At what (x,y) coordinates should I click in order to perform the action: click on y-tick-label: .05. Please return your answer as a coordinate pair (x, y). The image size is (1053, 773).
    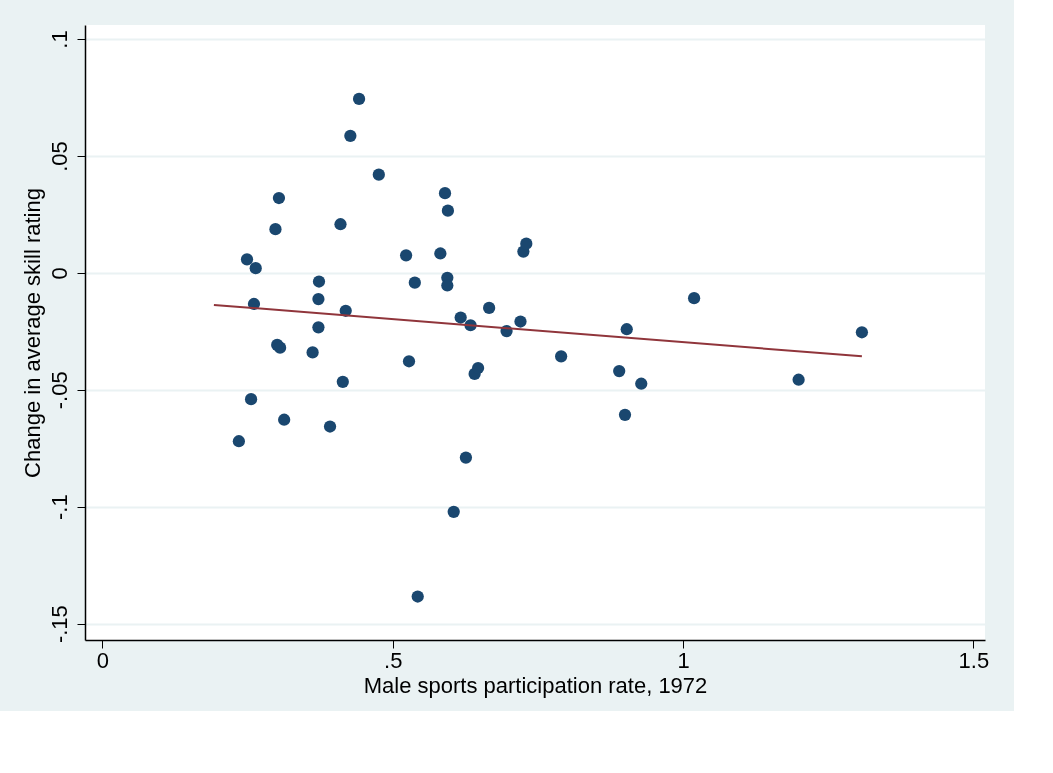
    Looking at the image, I should click on (59, 156).